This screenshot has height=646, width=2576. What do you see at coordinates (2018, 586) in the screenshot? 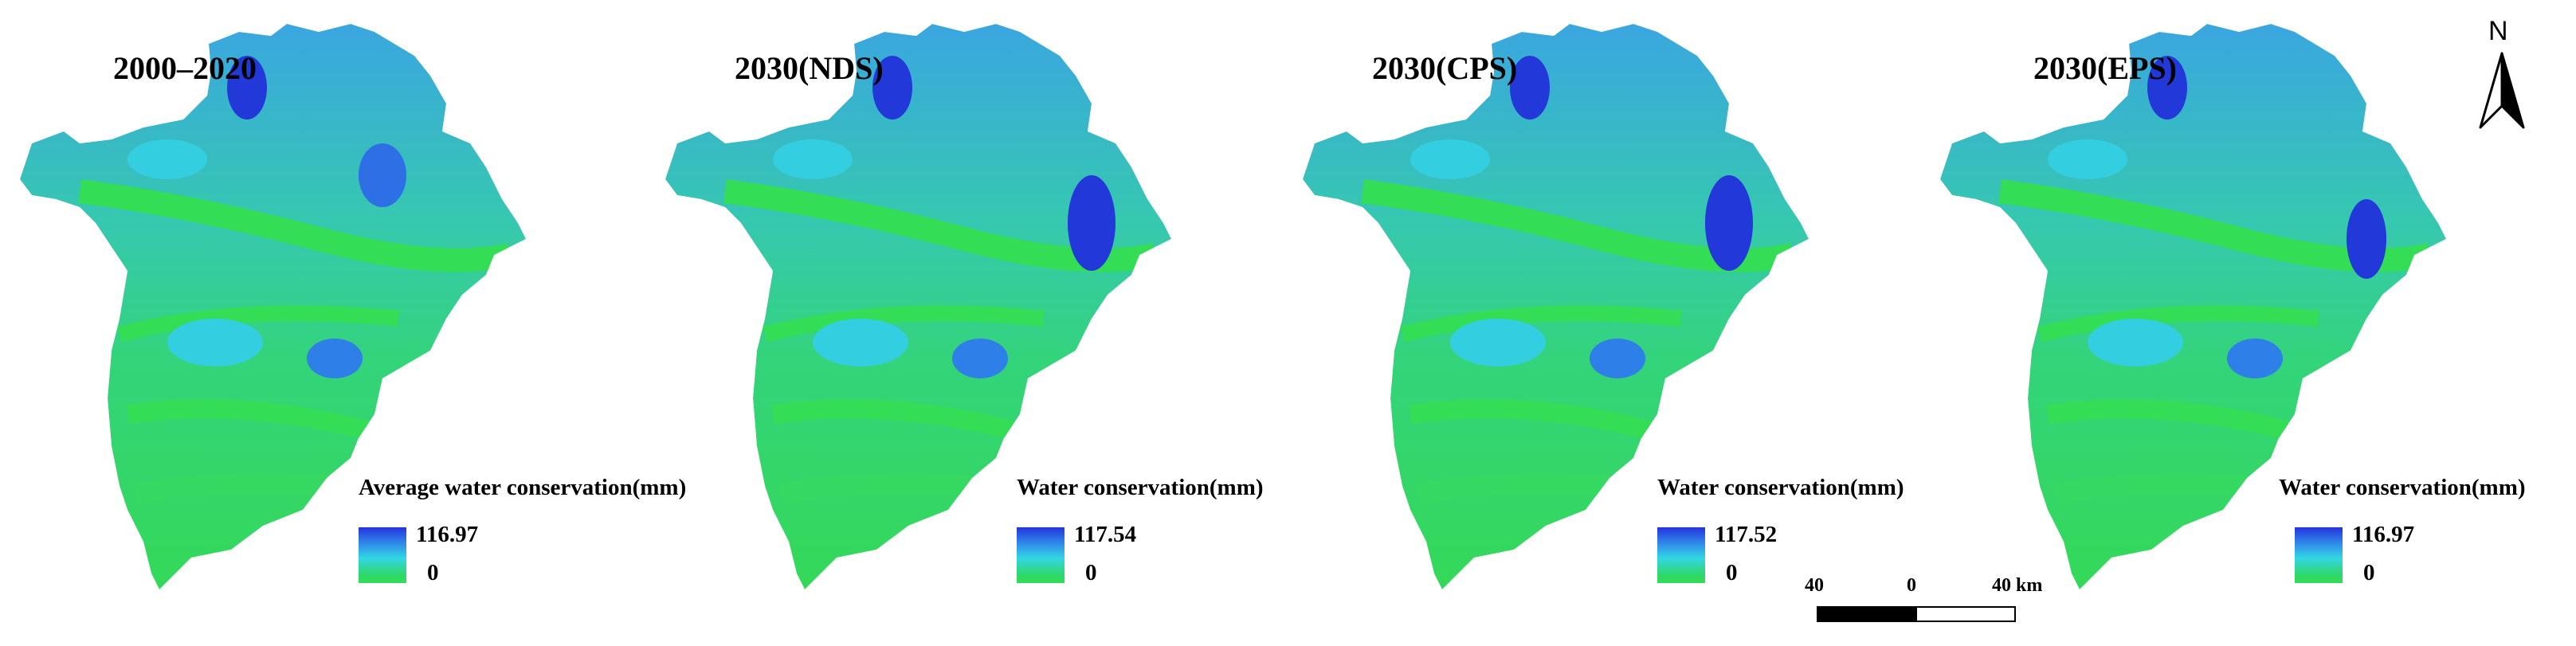
I see `scale-label-right: 40 km` at bounding box center [2018, 586].